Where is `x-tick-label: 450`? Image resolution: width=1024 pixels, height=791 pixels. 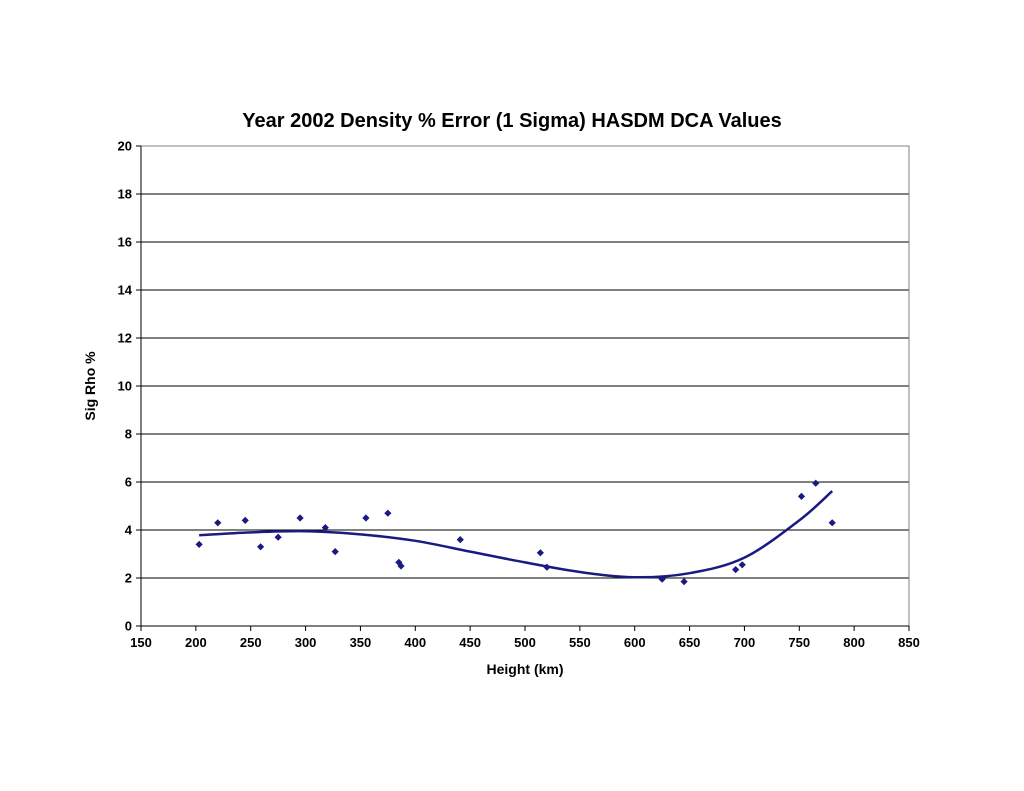
x-tick-label: 450 is located at coordinates (470, 642).